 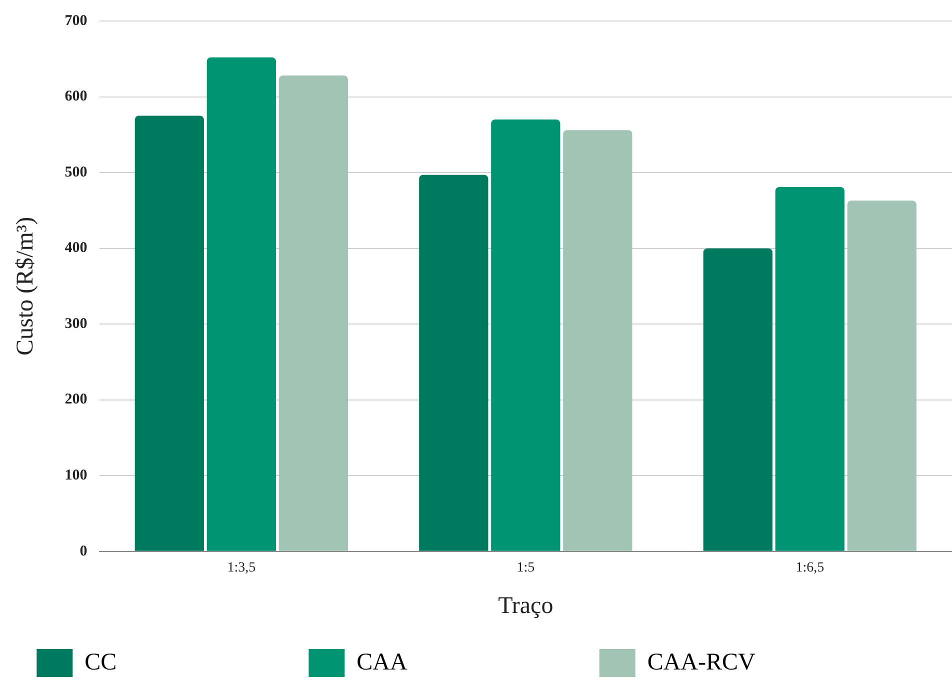 What do you see at coordinates (76, 20) in the screenshot?
I see `y-tick-label: 700` at bounding box center [76, 20].